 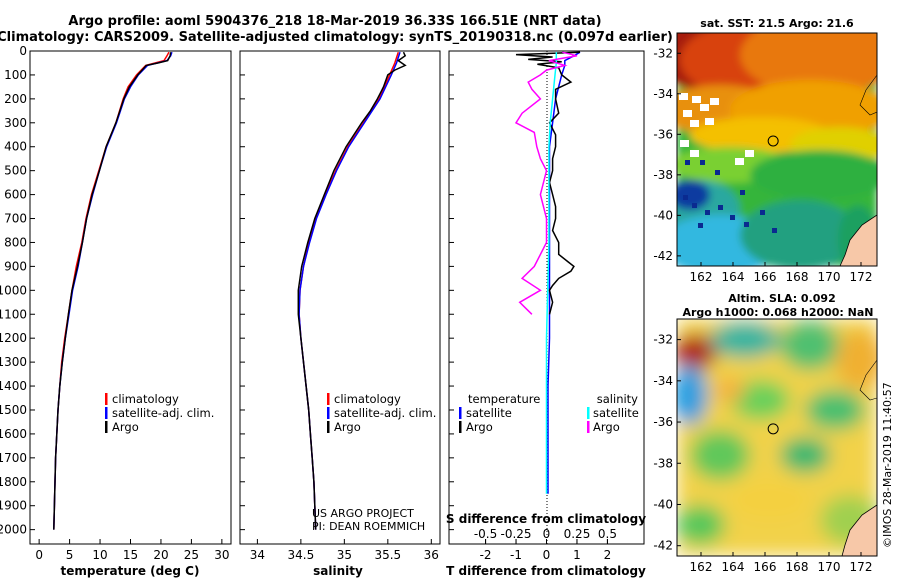 I want to click on salinity-difference-axis: -0.5-0.2500.250.5, so click(x=545, y=535).